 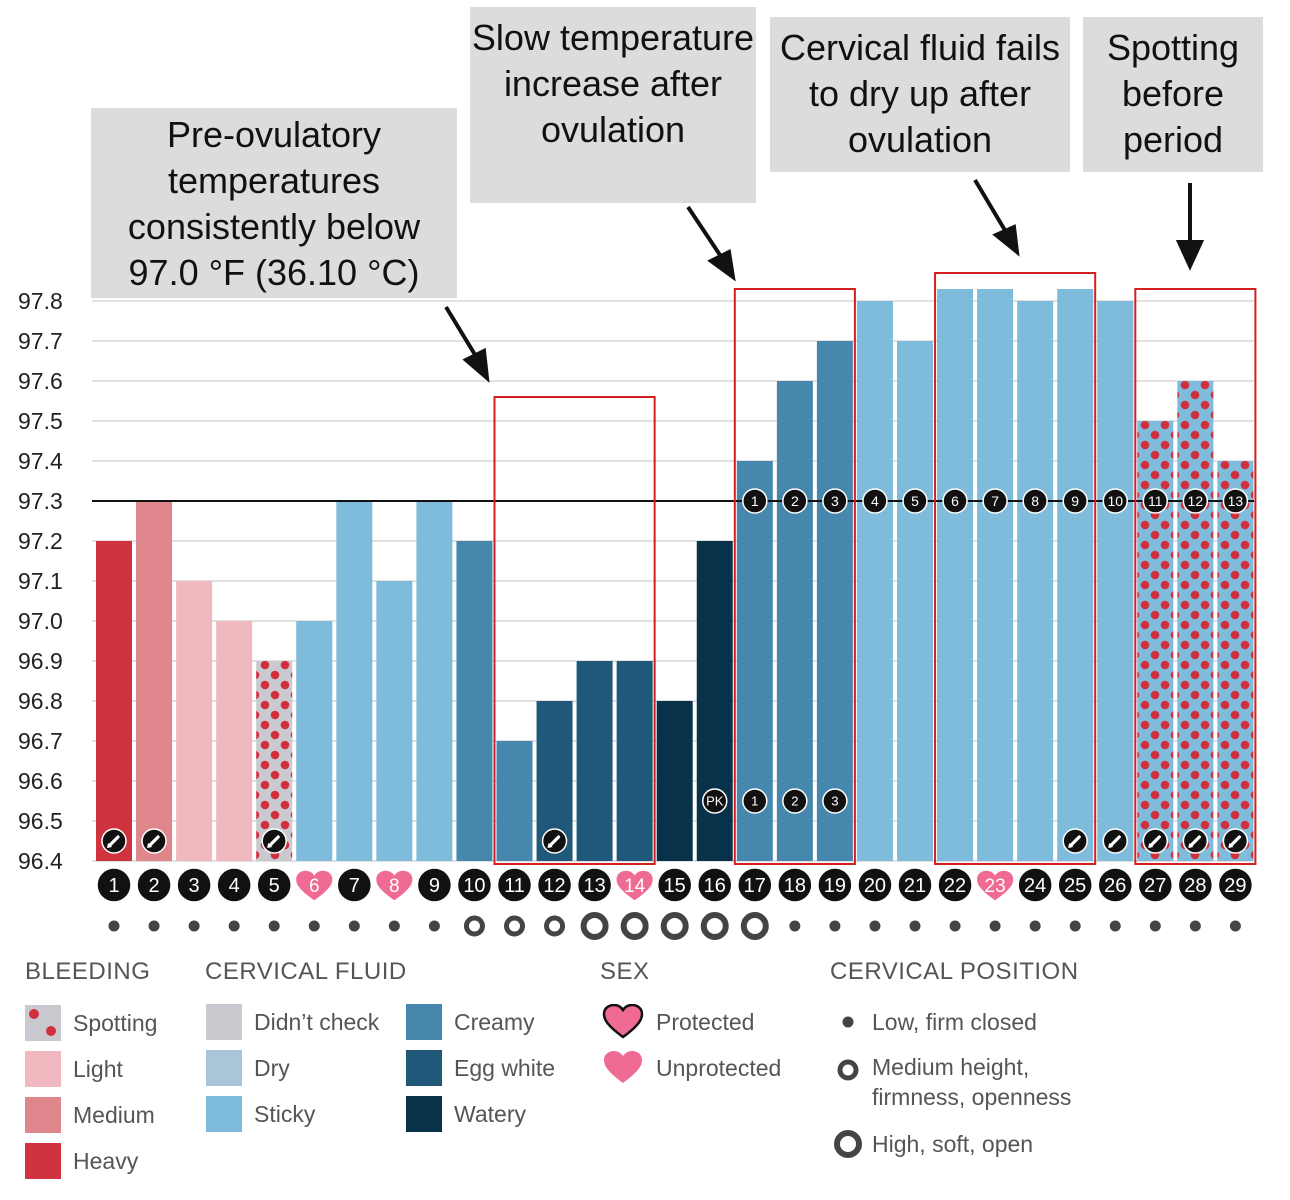 I want to click on post-ovulation-day-label: 7, so click(x=995, y=501).